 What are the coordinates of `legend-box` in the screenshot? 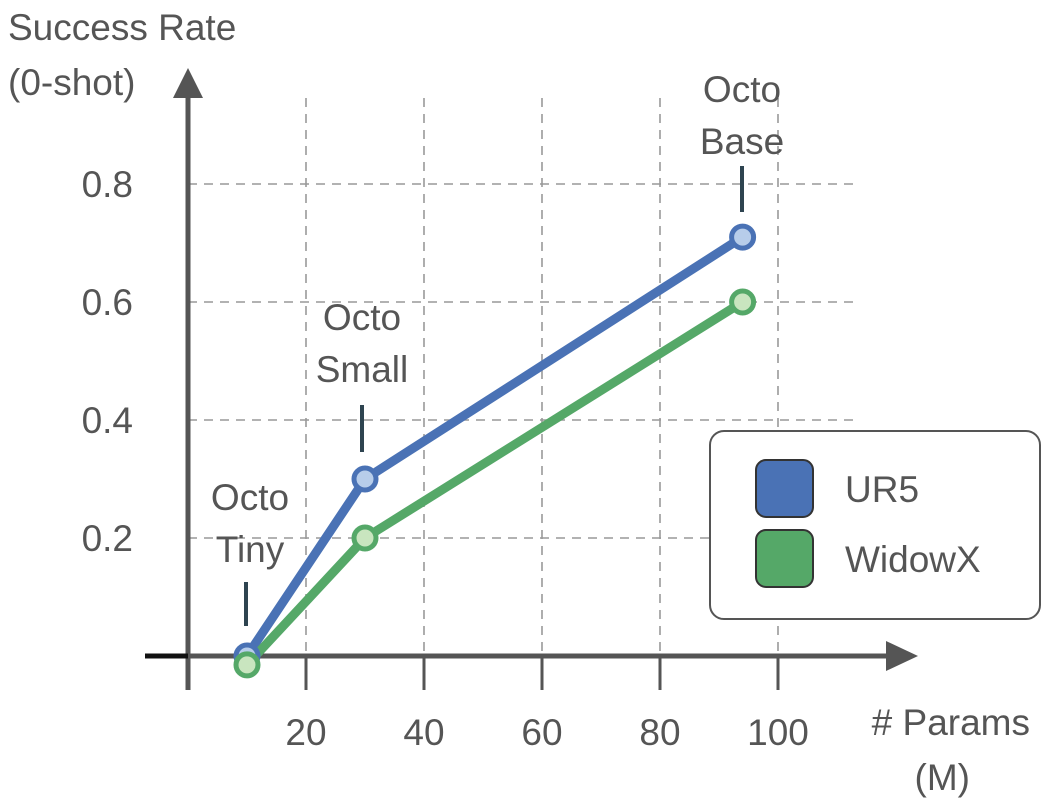 It's located at (875, 525).